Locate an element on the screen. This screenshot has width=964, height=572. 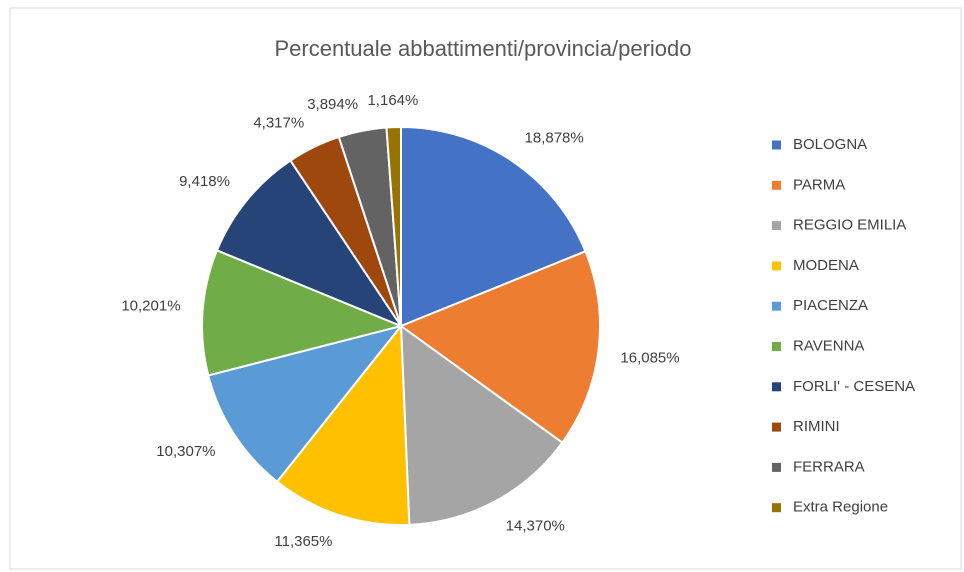
data-label: 1,164% is located at coordinates (392, 100).